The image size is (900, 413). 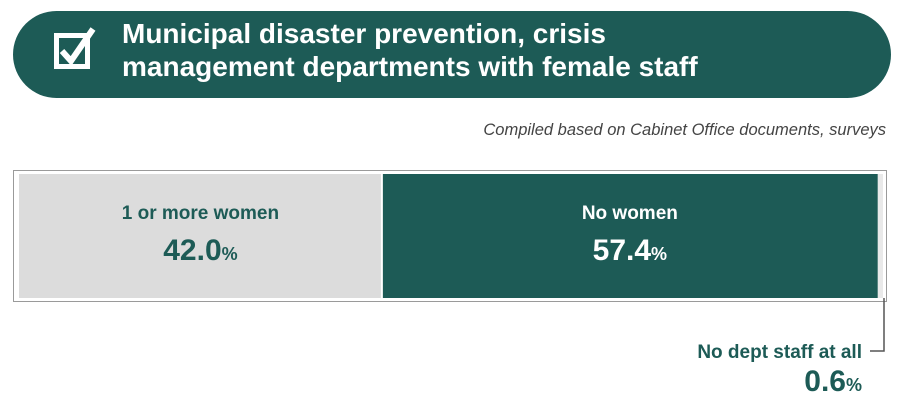 I want to click on category-label-one-or-more-women: 1 or more women, so click(x=200, y=213).